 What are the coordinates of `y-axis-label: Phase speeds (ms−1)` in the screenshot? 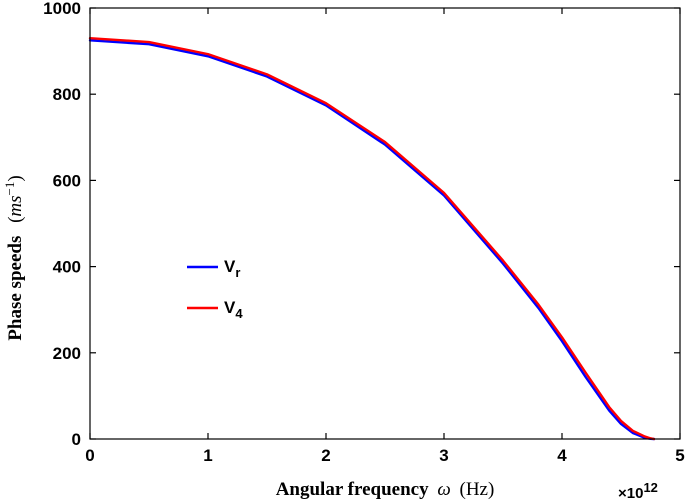 It's located at (14, 257).